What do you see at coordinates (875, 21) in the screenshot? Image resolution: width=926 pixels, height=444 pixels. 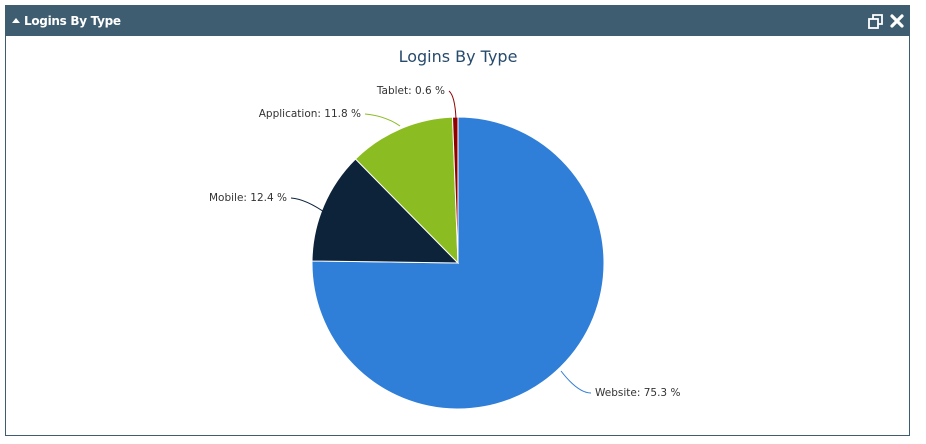 I see `restore-window-icon` at bounding box center [875, 21].